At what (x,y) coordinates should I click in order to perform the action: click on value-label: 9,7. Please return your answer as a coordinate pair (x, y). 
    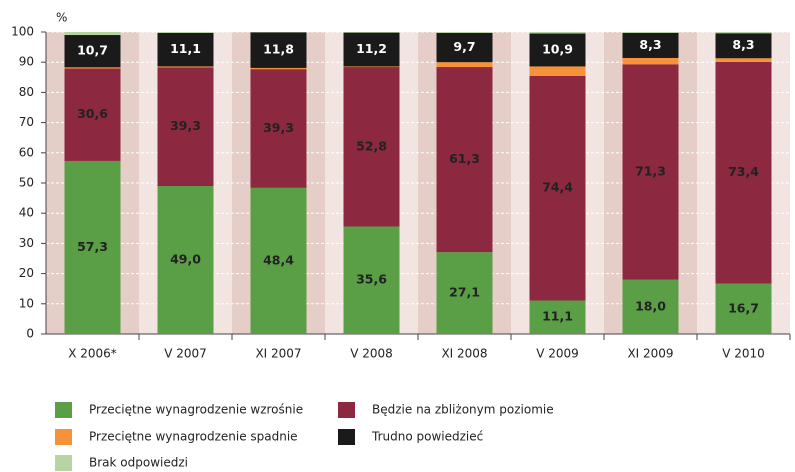
    Looking at the image, I should click on (464, 46).